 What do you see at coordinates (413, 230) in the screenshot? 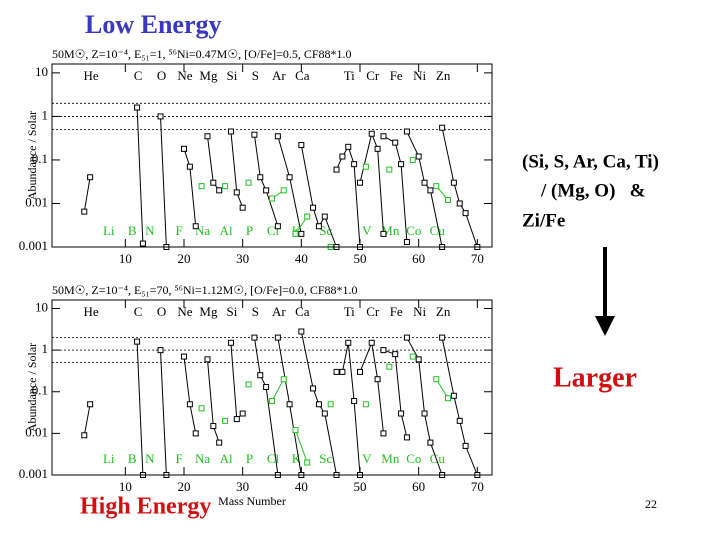
I see `element-label: Co` at bounding box center [413, 230].